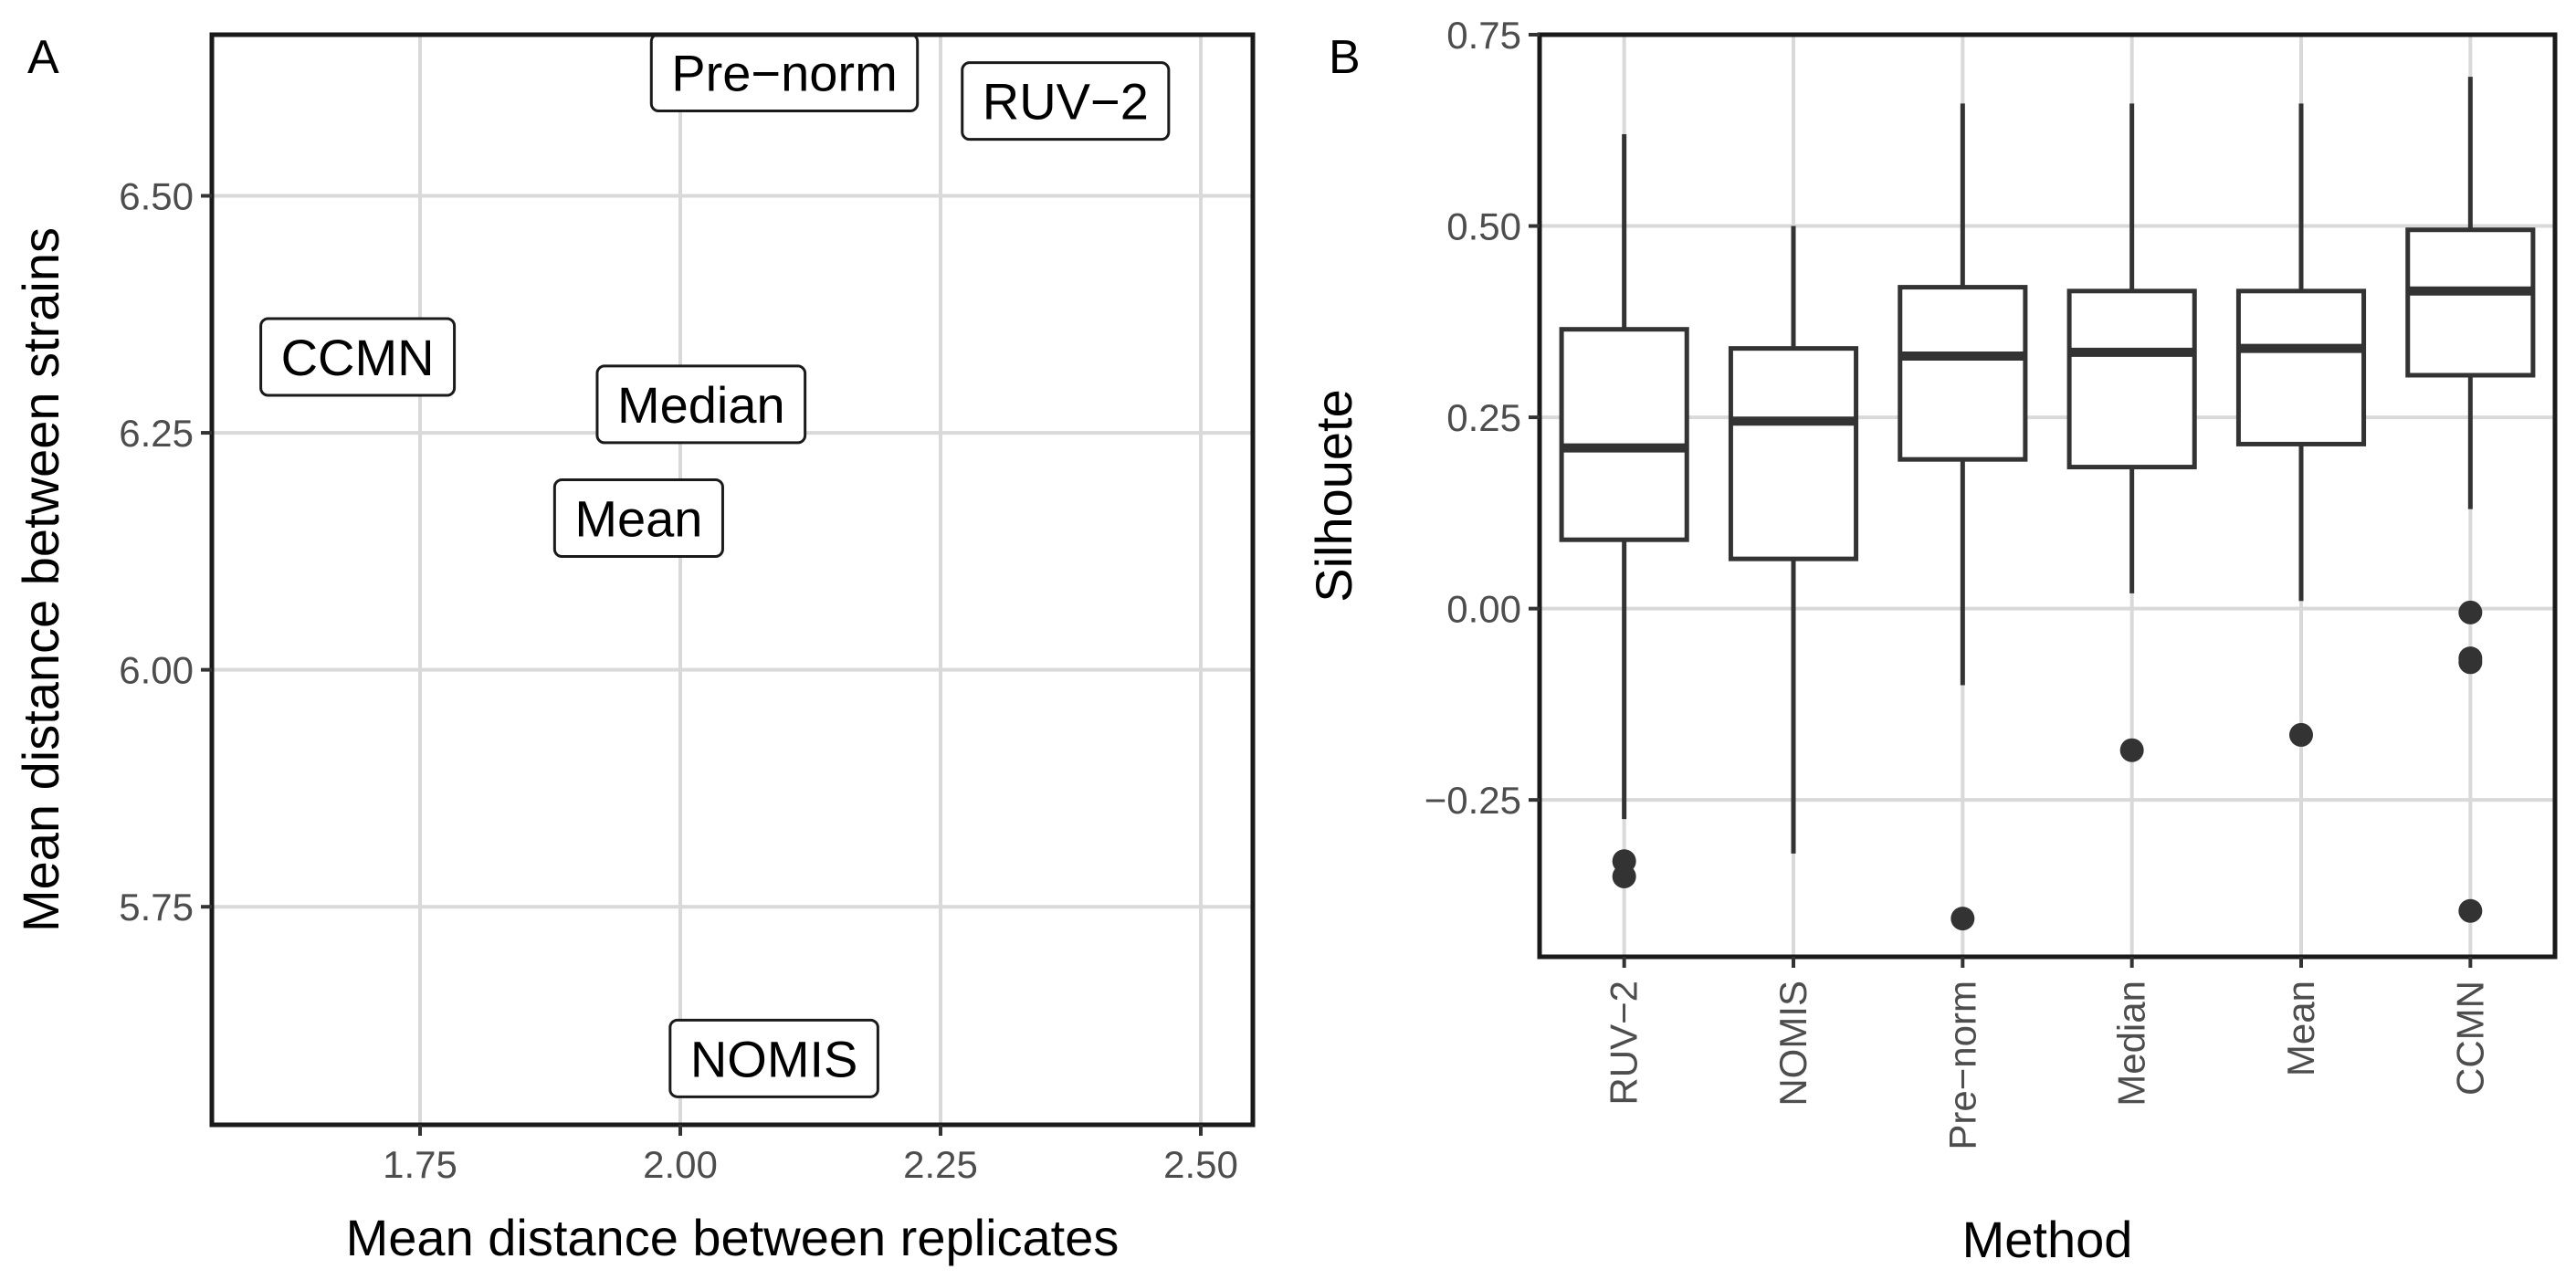  Describe the element at coordinates (2131, 1044) in the screenshot. I see `panel-b-x-tick-label: Median` at that location.